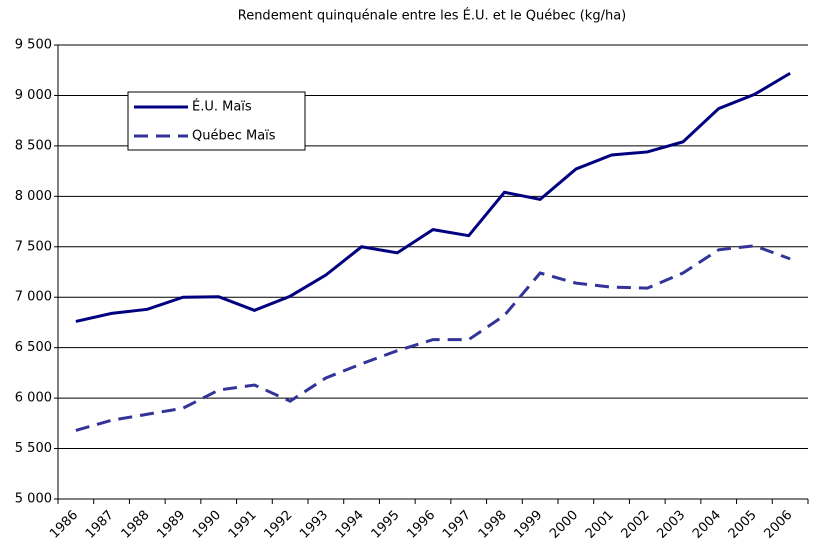 This screenshot has width=815, height=558. I want to click on x-tick-label: 1995, so click(386, 525).